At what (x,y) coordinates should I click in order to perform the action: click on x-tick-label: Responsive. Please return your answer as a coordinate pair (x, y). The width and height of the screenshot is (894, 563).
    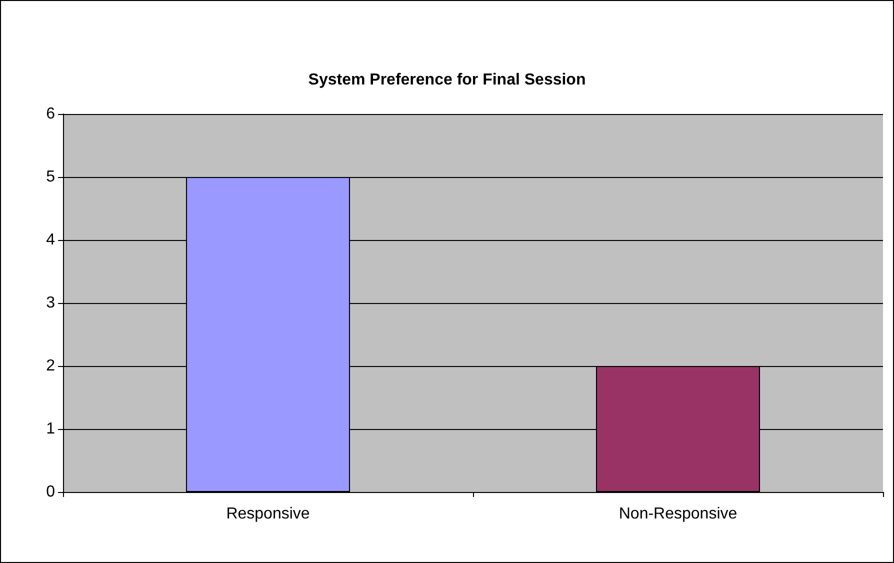
    Looking at the image, I should click on (268, 514).